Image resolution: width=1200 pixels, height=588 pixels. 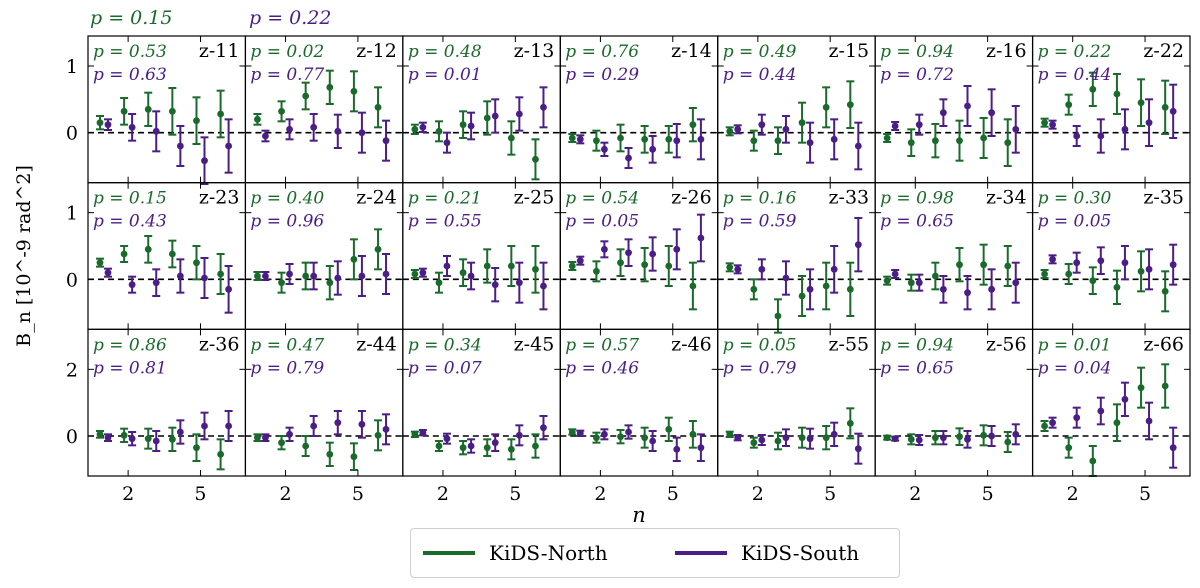 I want to click on panel-z-34: p = 0.98 p = 0.65 z-34, so click(x=954, y=256).